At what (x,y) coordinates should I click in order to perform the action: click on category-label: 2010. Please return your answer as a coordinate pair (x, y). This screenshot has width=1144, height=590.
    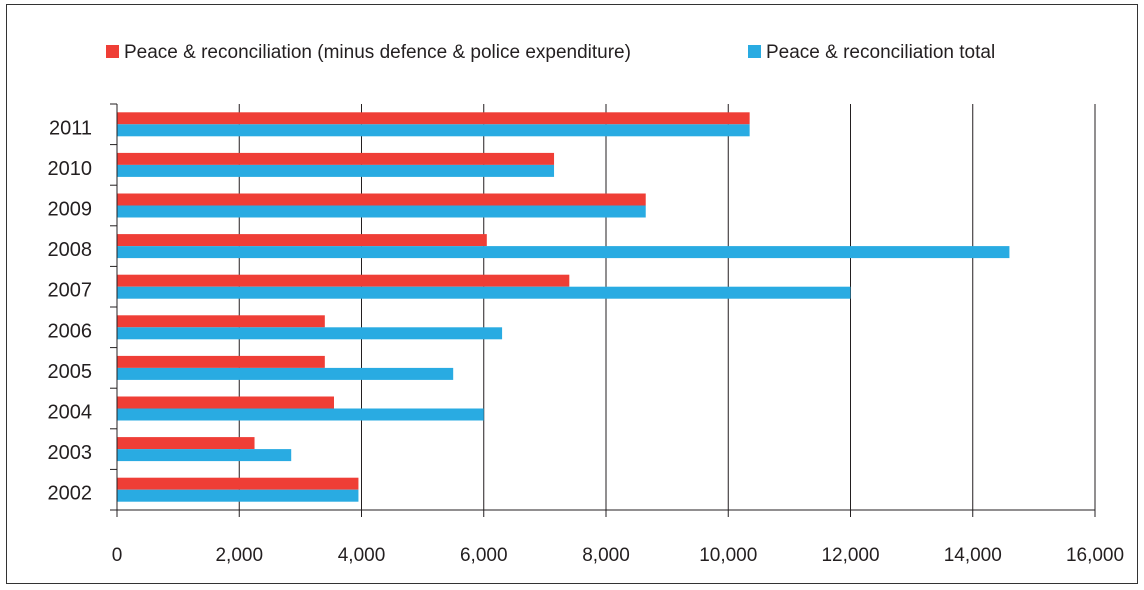
    Looking at the image, I should click on (70, 169).